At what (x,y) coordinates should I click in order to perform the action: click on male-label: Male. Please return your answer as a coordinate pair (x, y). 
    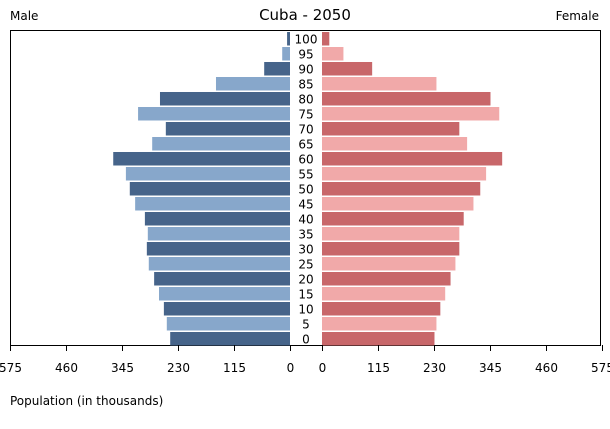
    Looking at the image, I should click on (24, 16).